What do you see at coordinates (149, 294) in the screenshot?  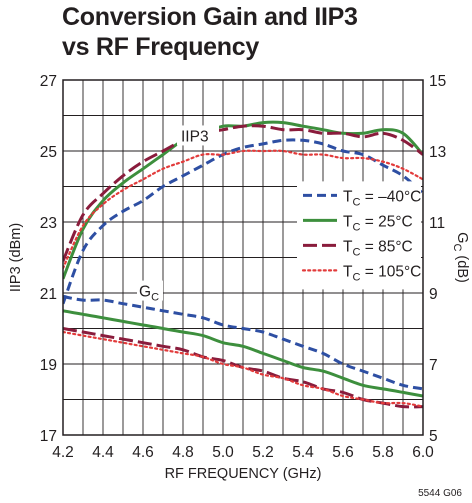 I see `gc-annotation: GC` at bounding box center [149, 294].